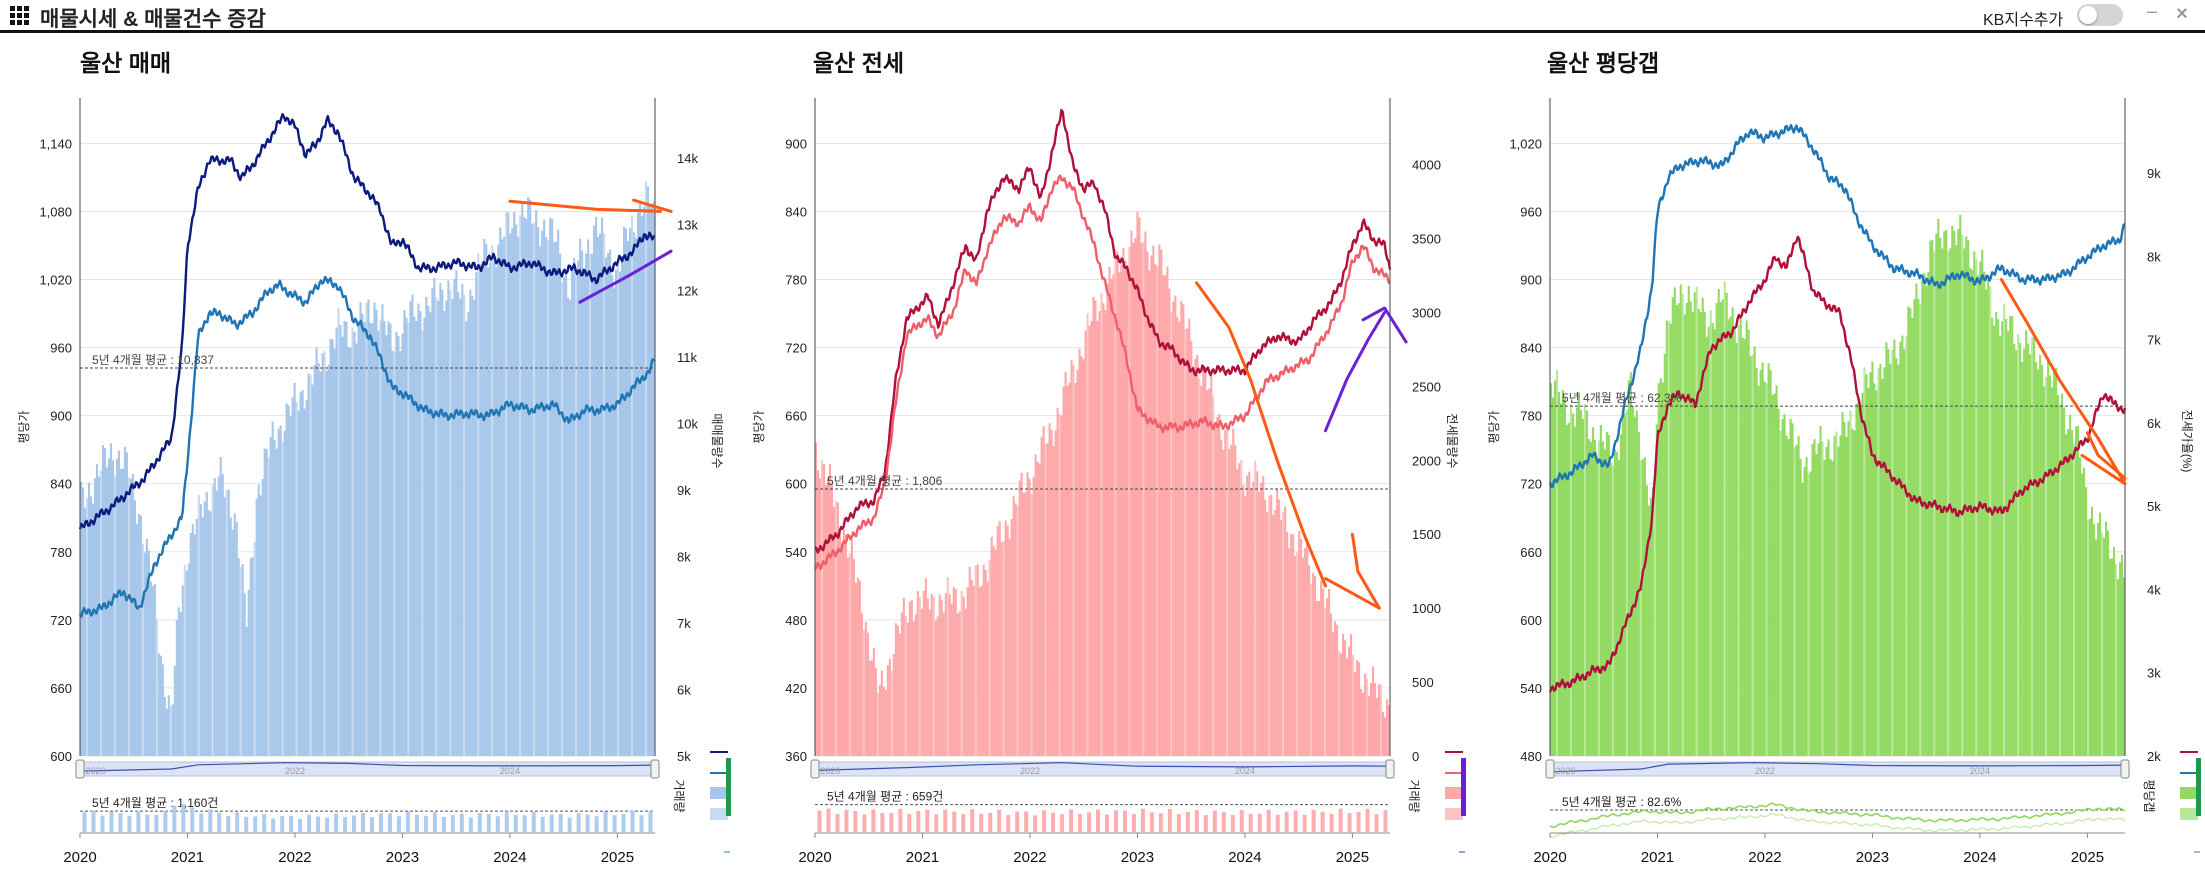 Image resolution: width=2205 pixels, height=878 pixels. What do you see at coordinates (61, 688) in the screenshot?
I see `y-tick-label-left: 660` at bounding box center [61, 688].